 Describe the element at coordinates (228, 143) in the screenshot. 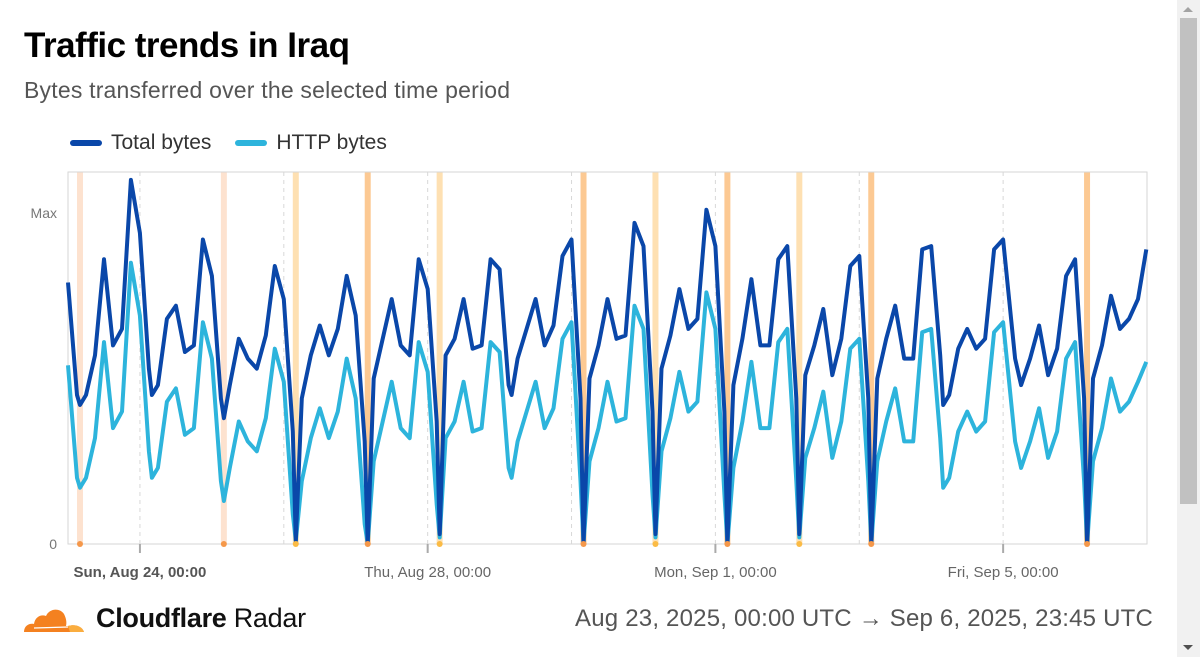

I see `chart-legend: Total bytes HTTP bytes` at that location.